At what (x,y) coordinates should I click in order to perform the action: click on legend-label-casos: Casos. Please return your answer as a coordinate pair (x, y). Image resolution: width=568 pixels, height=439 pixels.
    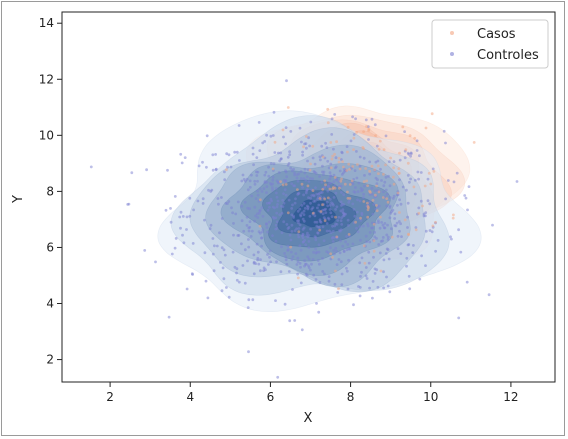
    Looking at the image, I should click on (496, 34).